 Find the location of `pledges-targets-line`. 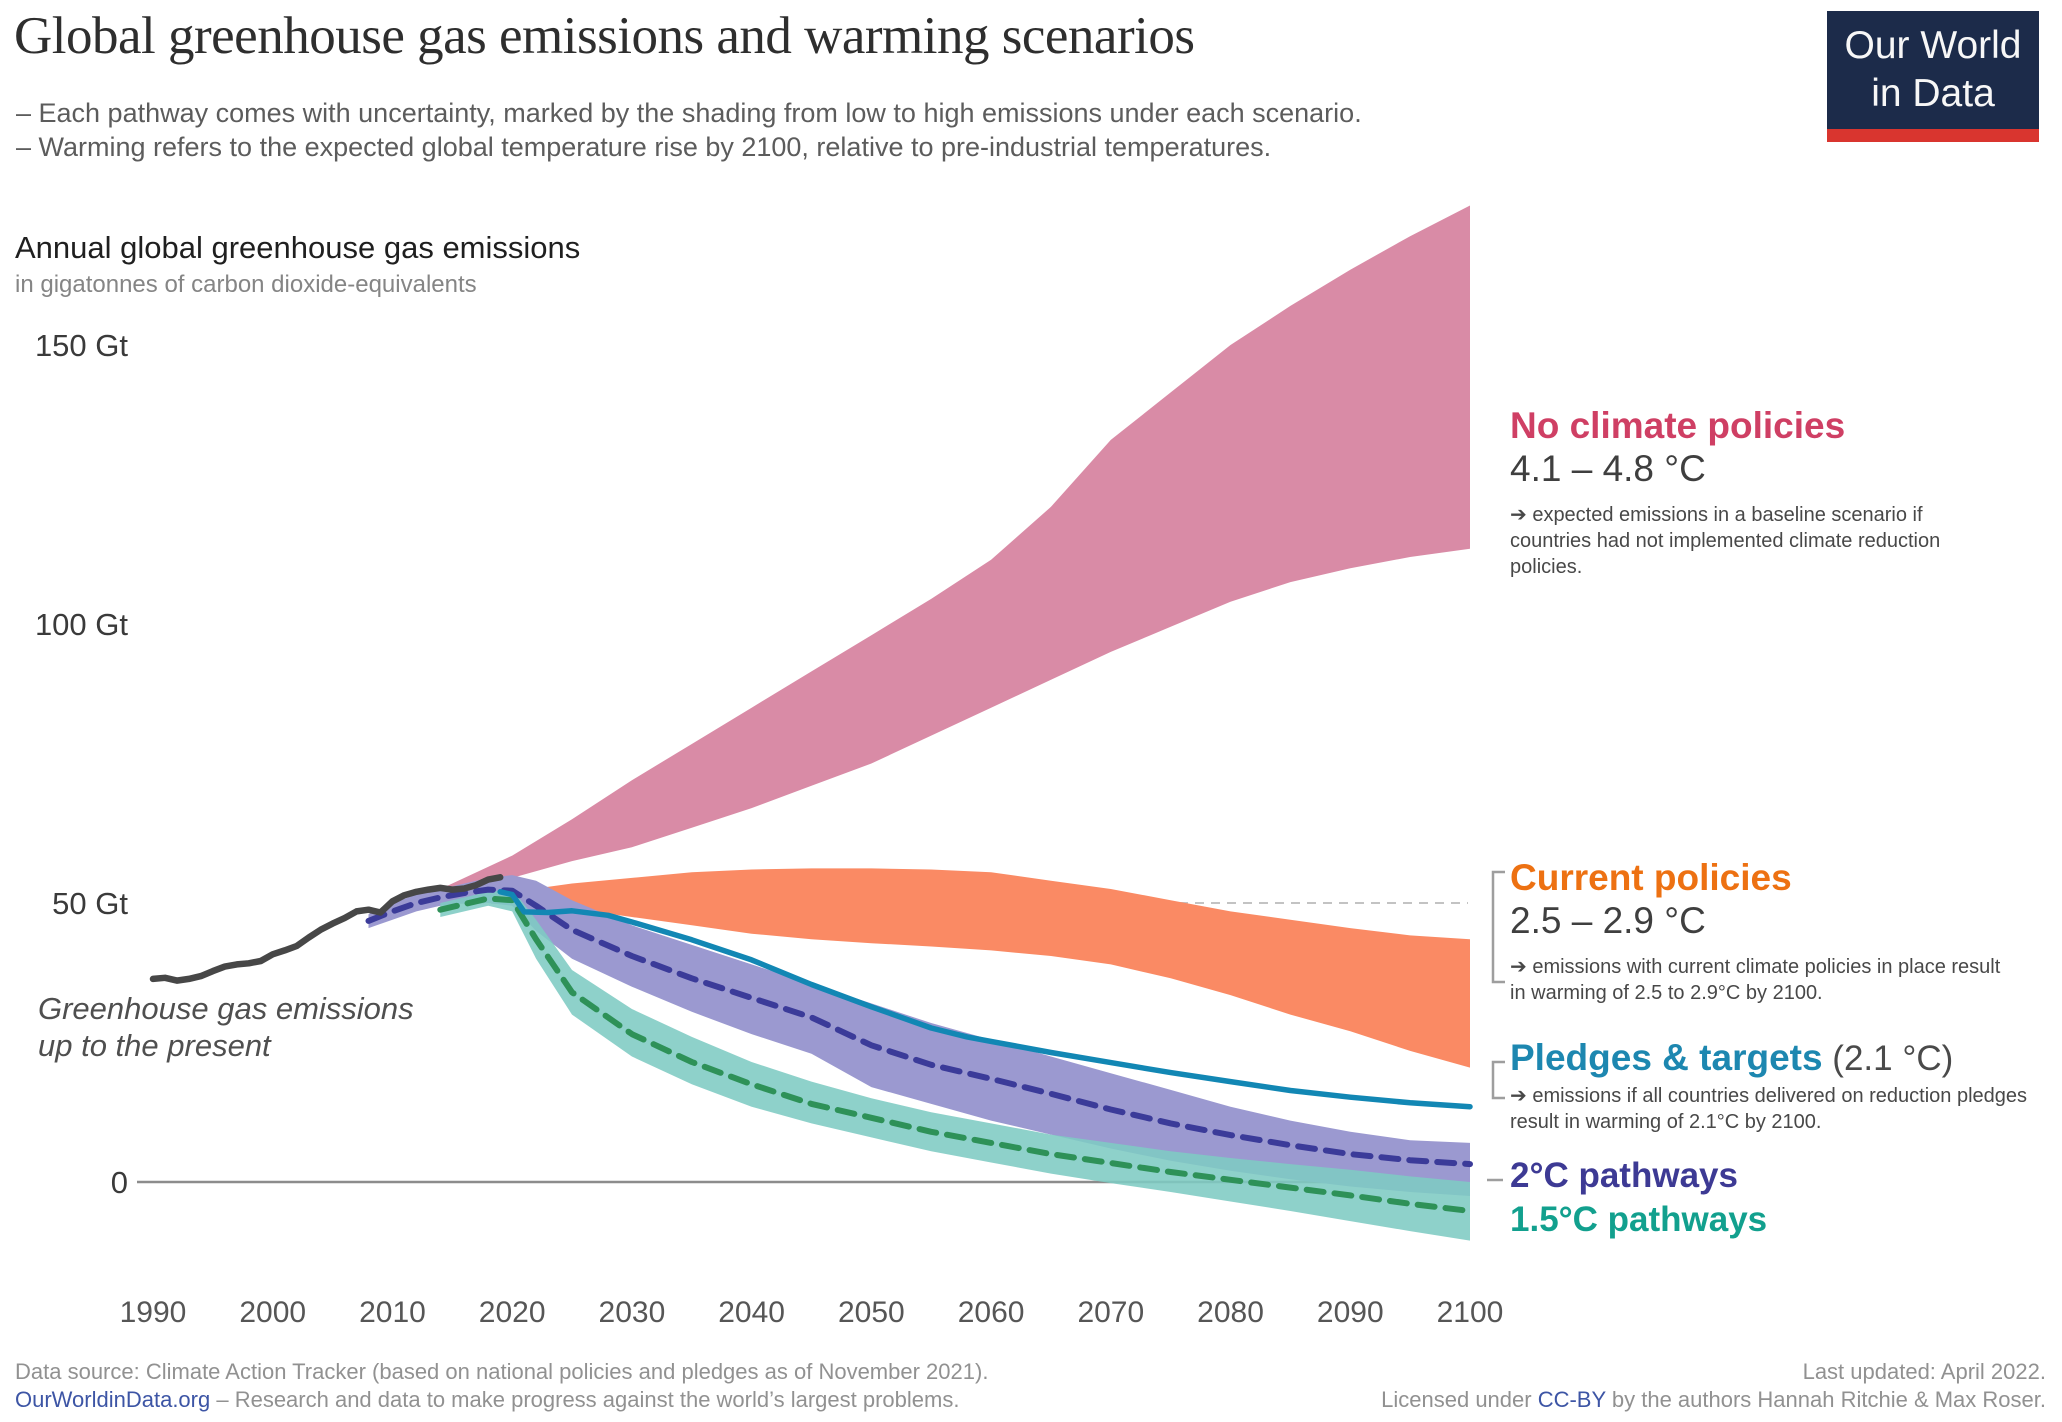

pledges-targets-line is located at coordinates (985, 999).